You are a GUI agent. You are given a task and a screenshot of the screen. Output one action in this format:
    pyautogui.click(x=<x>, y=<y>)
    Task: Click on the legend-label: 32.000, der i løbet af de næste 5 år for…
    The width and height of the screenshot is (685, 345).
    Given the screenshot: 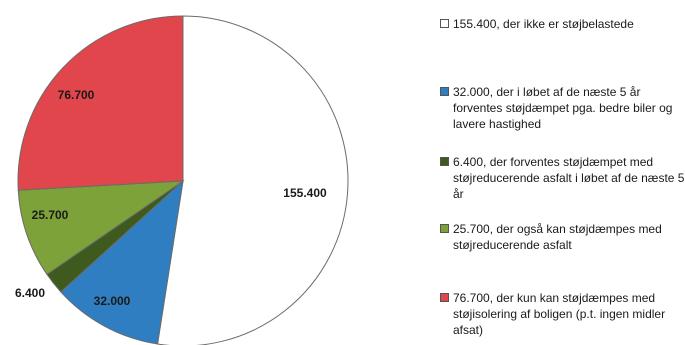 What is the action you would take?
    pyautogui.click(x=563, y=108)
    